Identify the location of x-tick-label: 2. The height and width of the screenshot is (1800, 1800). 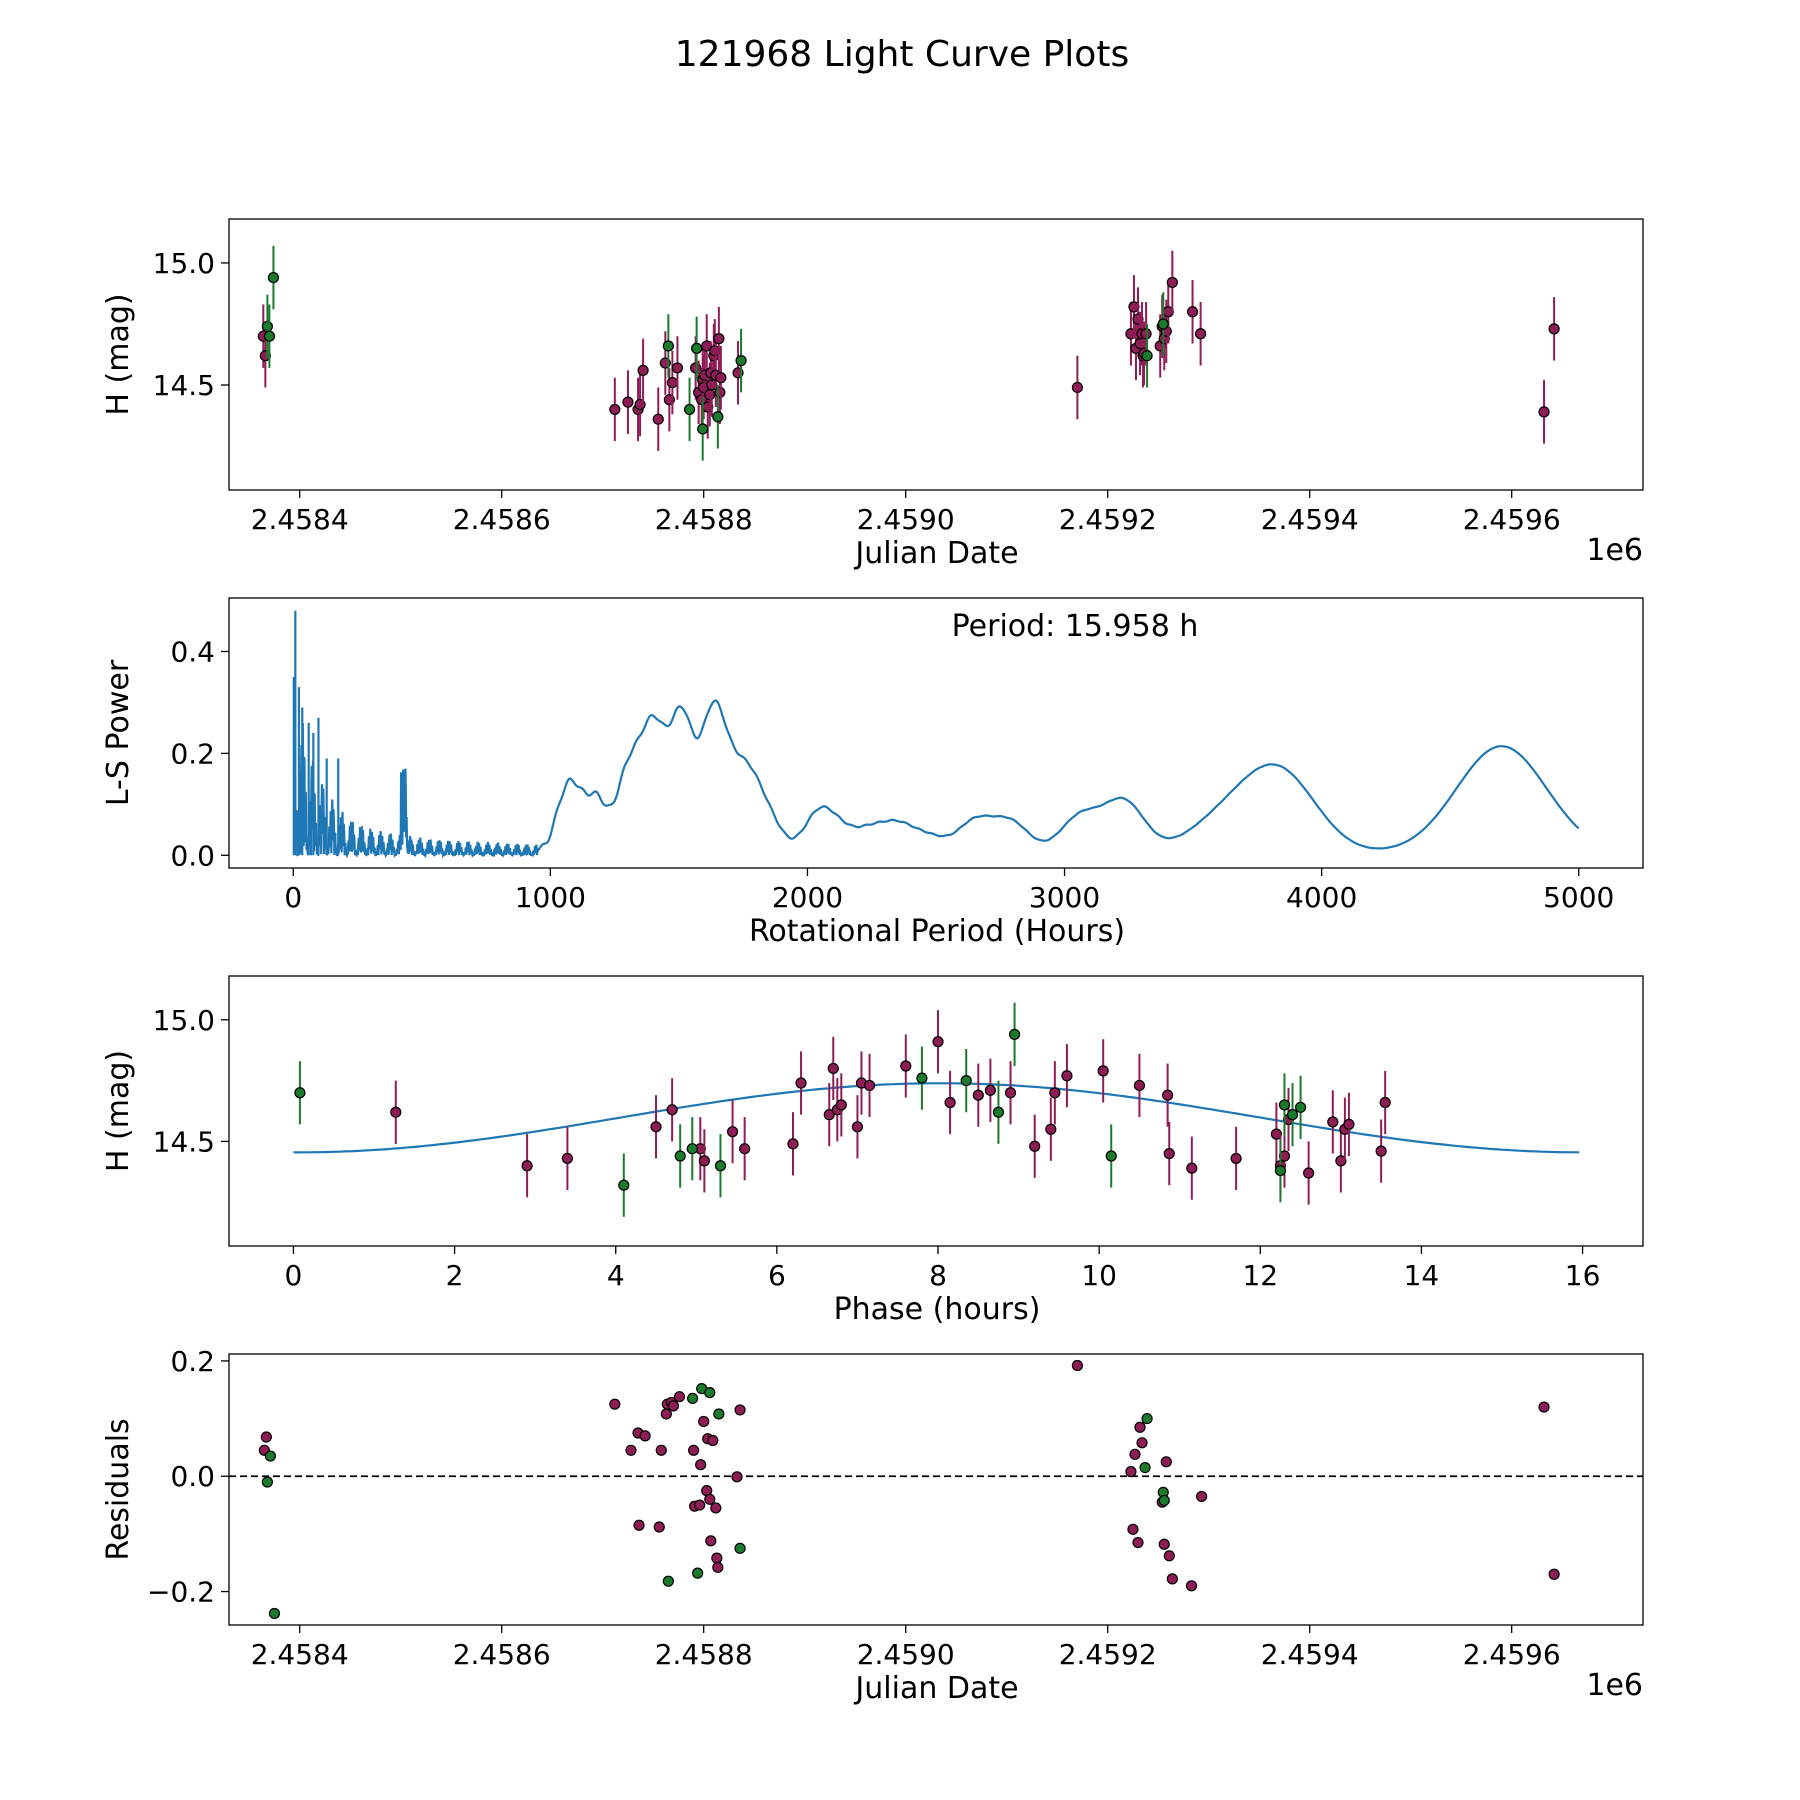
(455, 1275).